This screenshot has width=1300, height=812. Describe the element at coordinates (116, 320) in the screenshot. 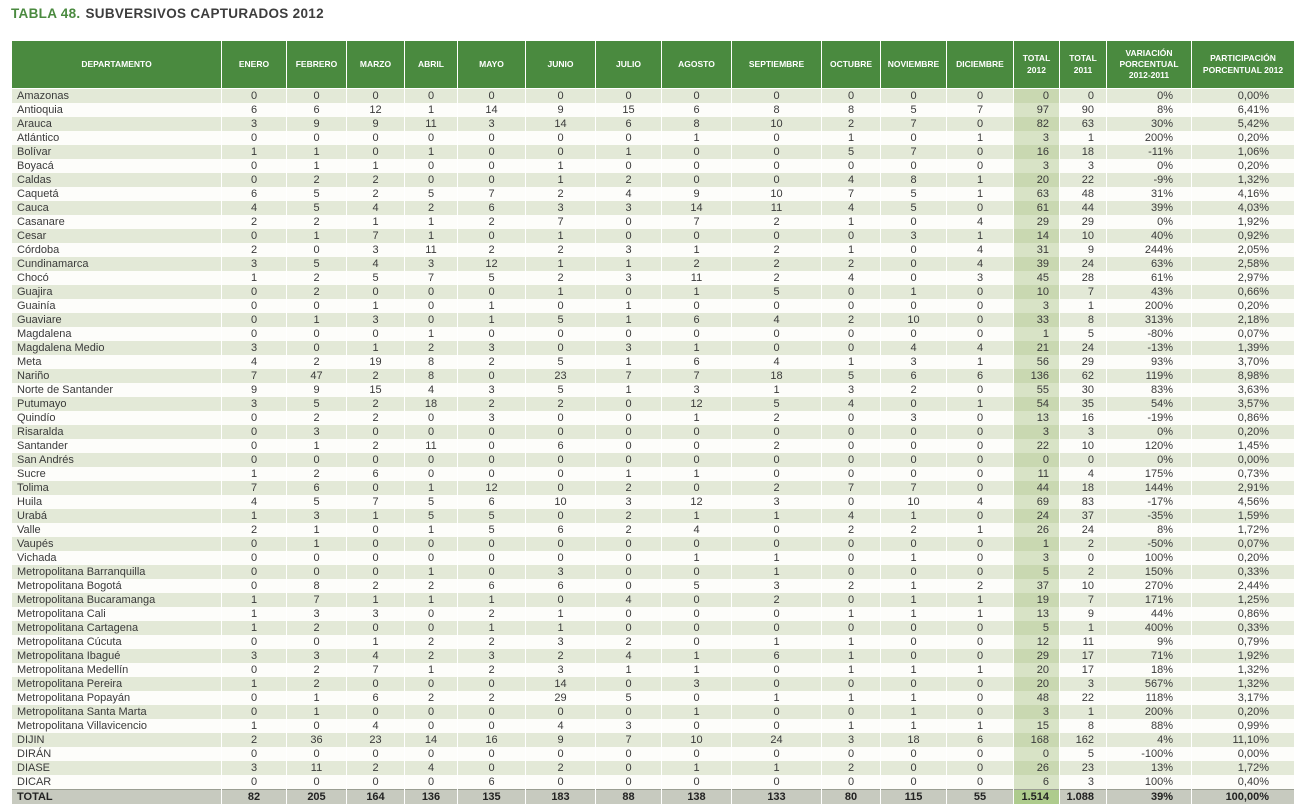

I see `department-name-cell: Guaviare` at that location.